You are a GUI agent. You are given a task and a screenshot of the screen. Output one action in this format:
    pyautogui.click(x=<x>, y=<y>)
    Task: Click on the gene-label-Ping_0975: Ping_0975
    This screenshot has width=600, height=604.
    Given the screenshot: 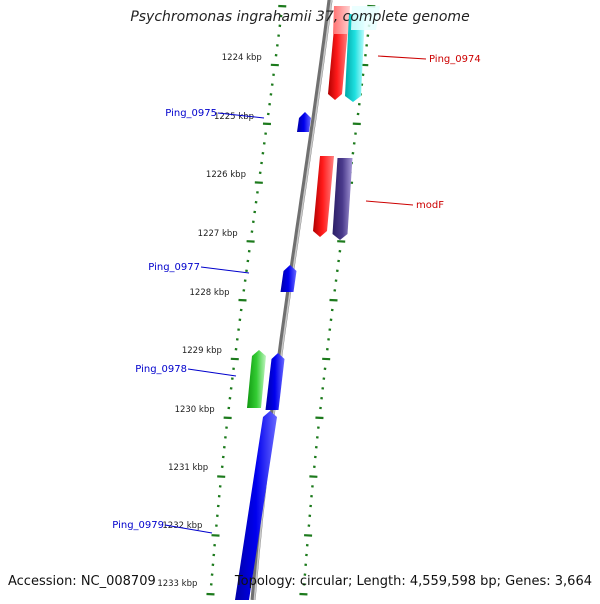 What is the action you would take?
    pyautogui.click(x=191, y=113)
    